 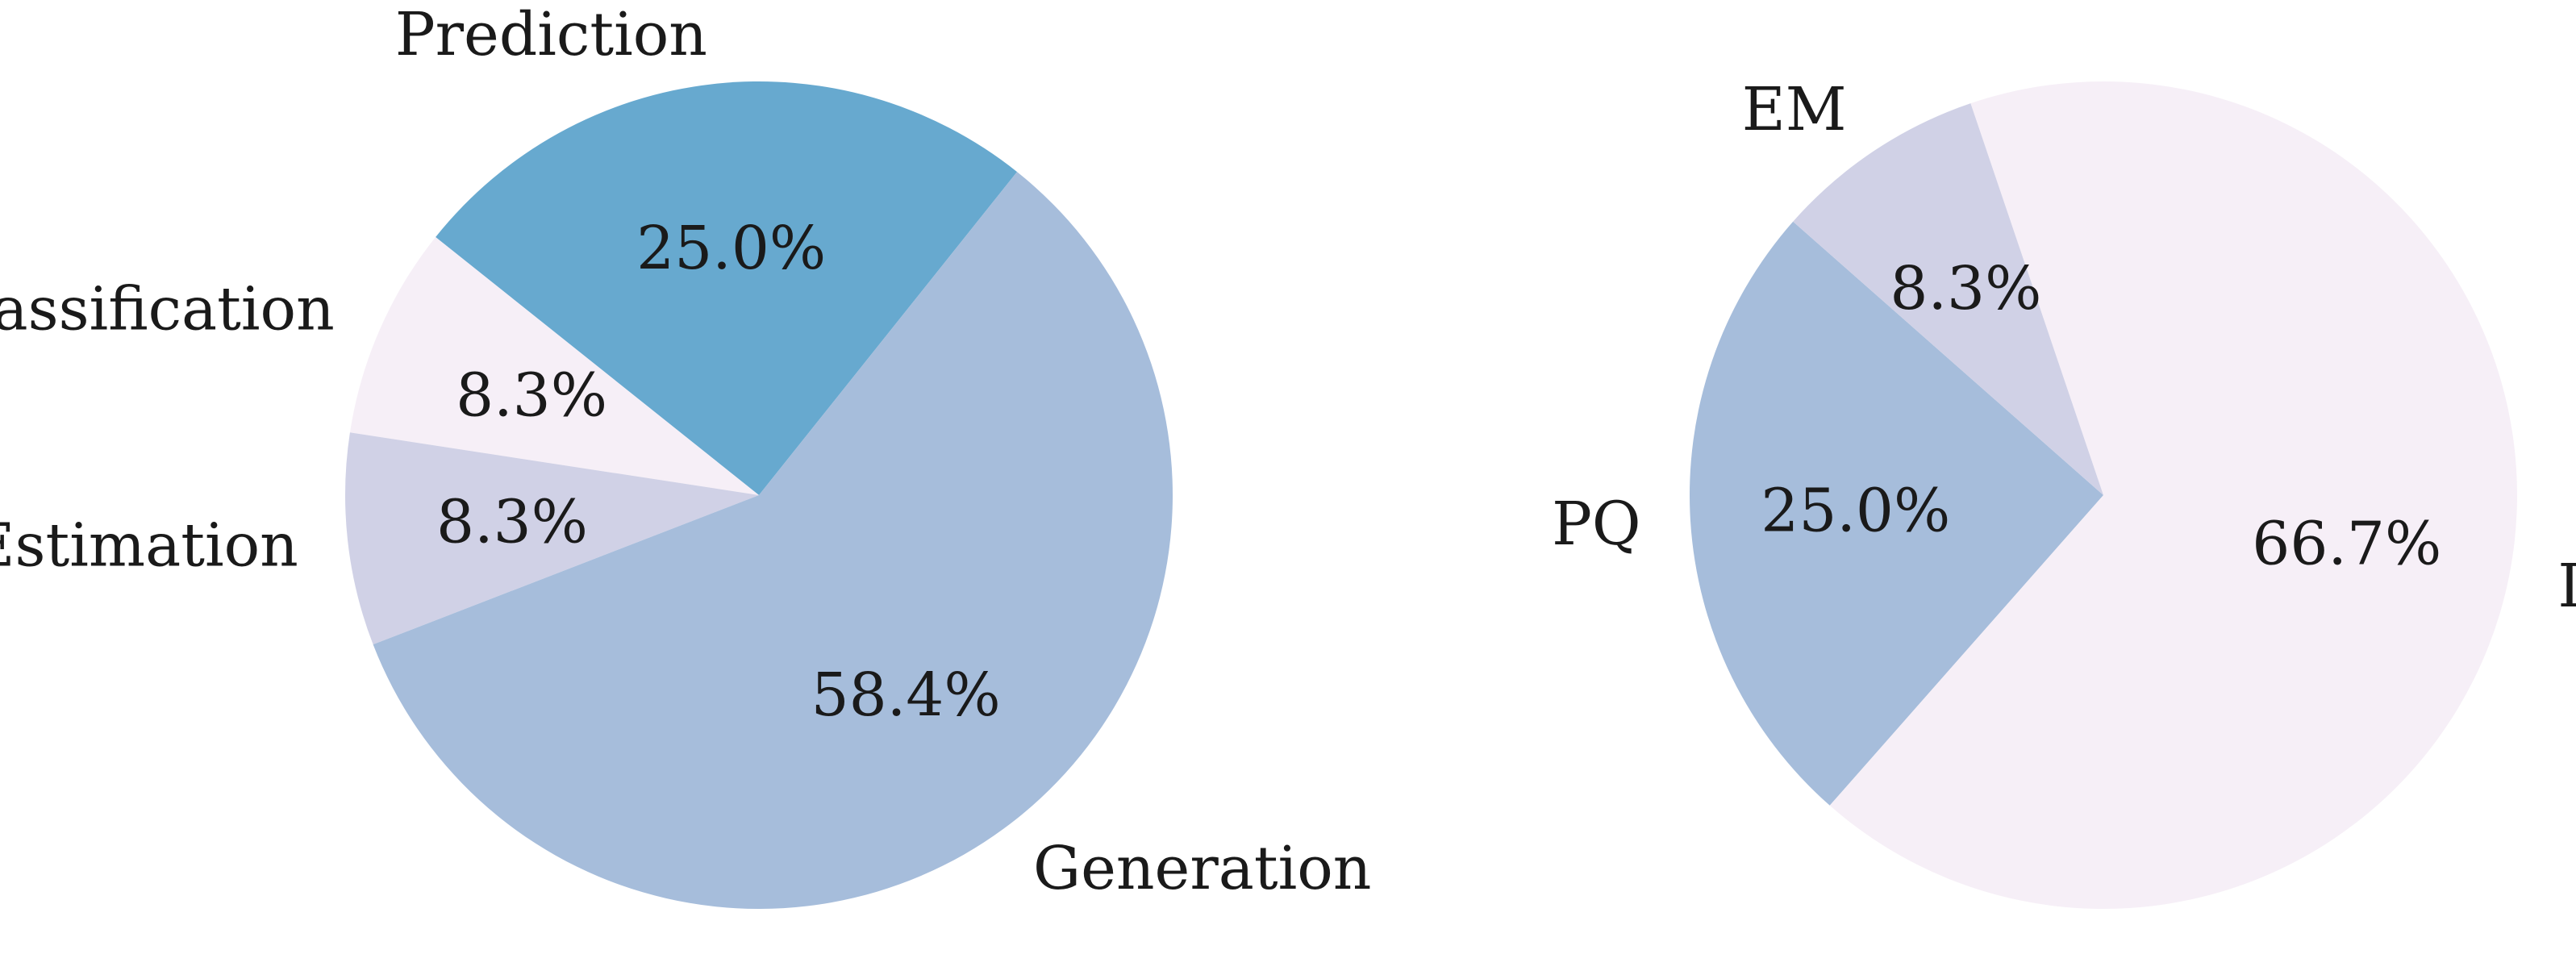 What do you see at coordinates (2566, 586) in the screenshot?
I see `category-label-der: DER` at bounding box center [2566, 586].